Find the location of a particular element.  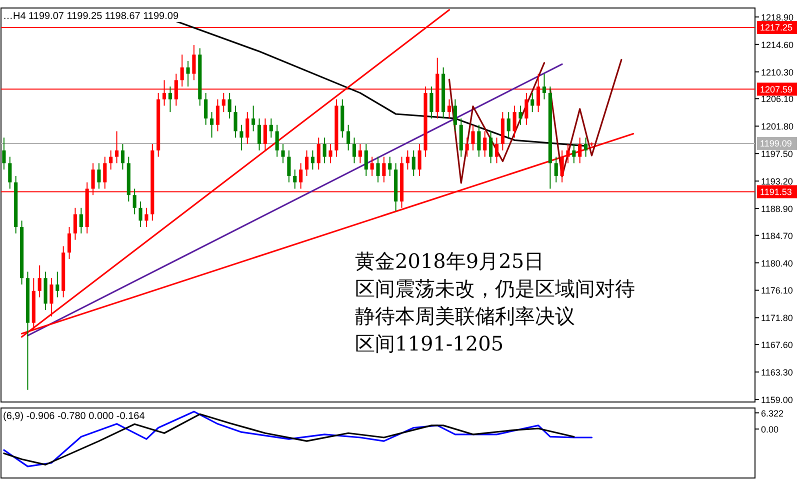

annotation: 区间震荡未改，仍是区域间对待 is located at coordinates (495, 288).